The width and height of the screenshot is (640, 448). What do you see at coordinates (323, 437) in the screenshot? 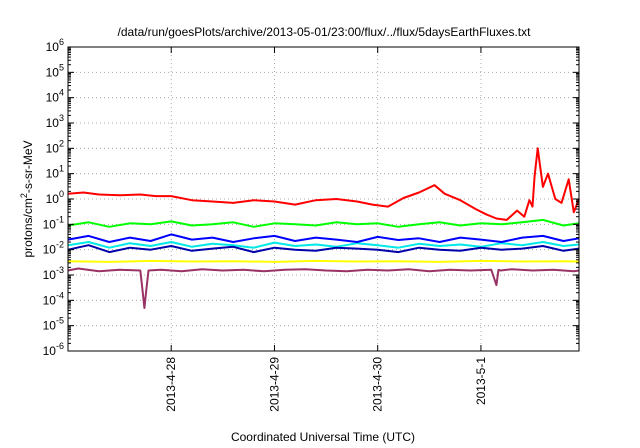
I see `x-axis-label: Coordinated Universal Time (UTC)` at bounding box center [323, 437].